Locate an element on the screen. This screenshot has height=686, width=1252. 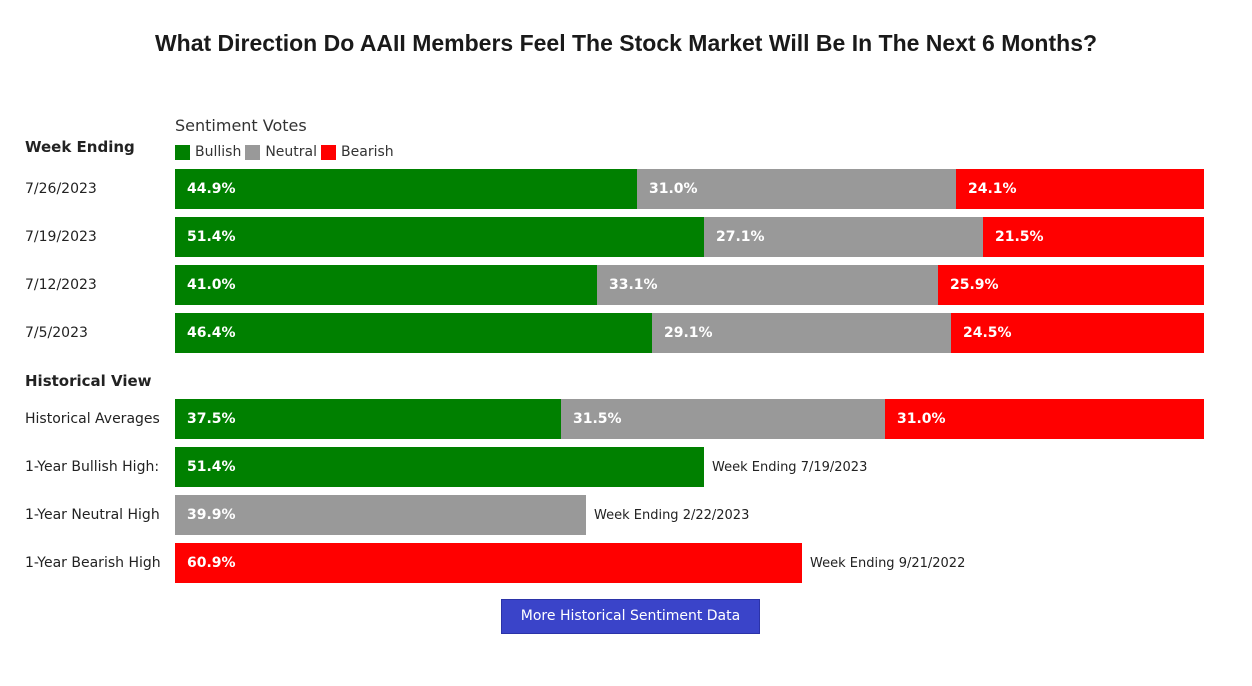
bar-segment-bullish: 41.0% is located at coordinates (386, 285).